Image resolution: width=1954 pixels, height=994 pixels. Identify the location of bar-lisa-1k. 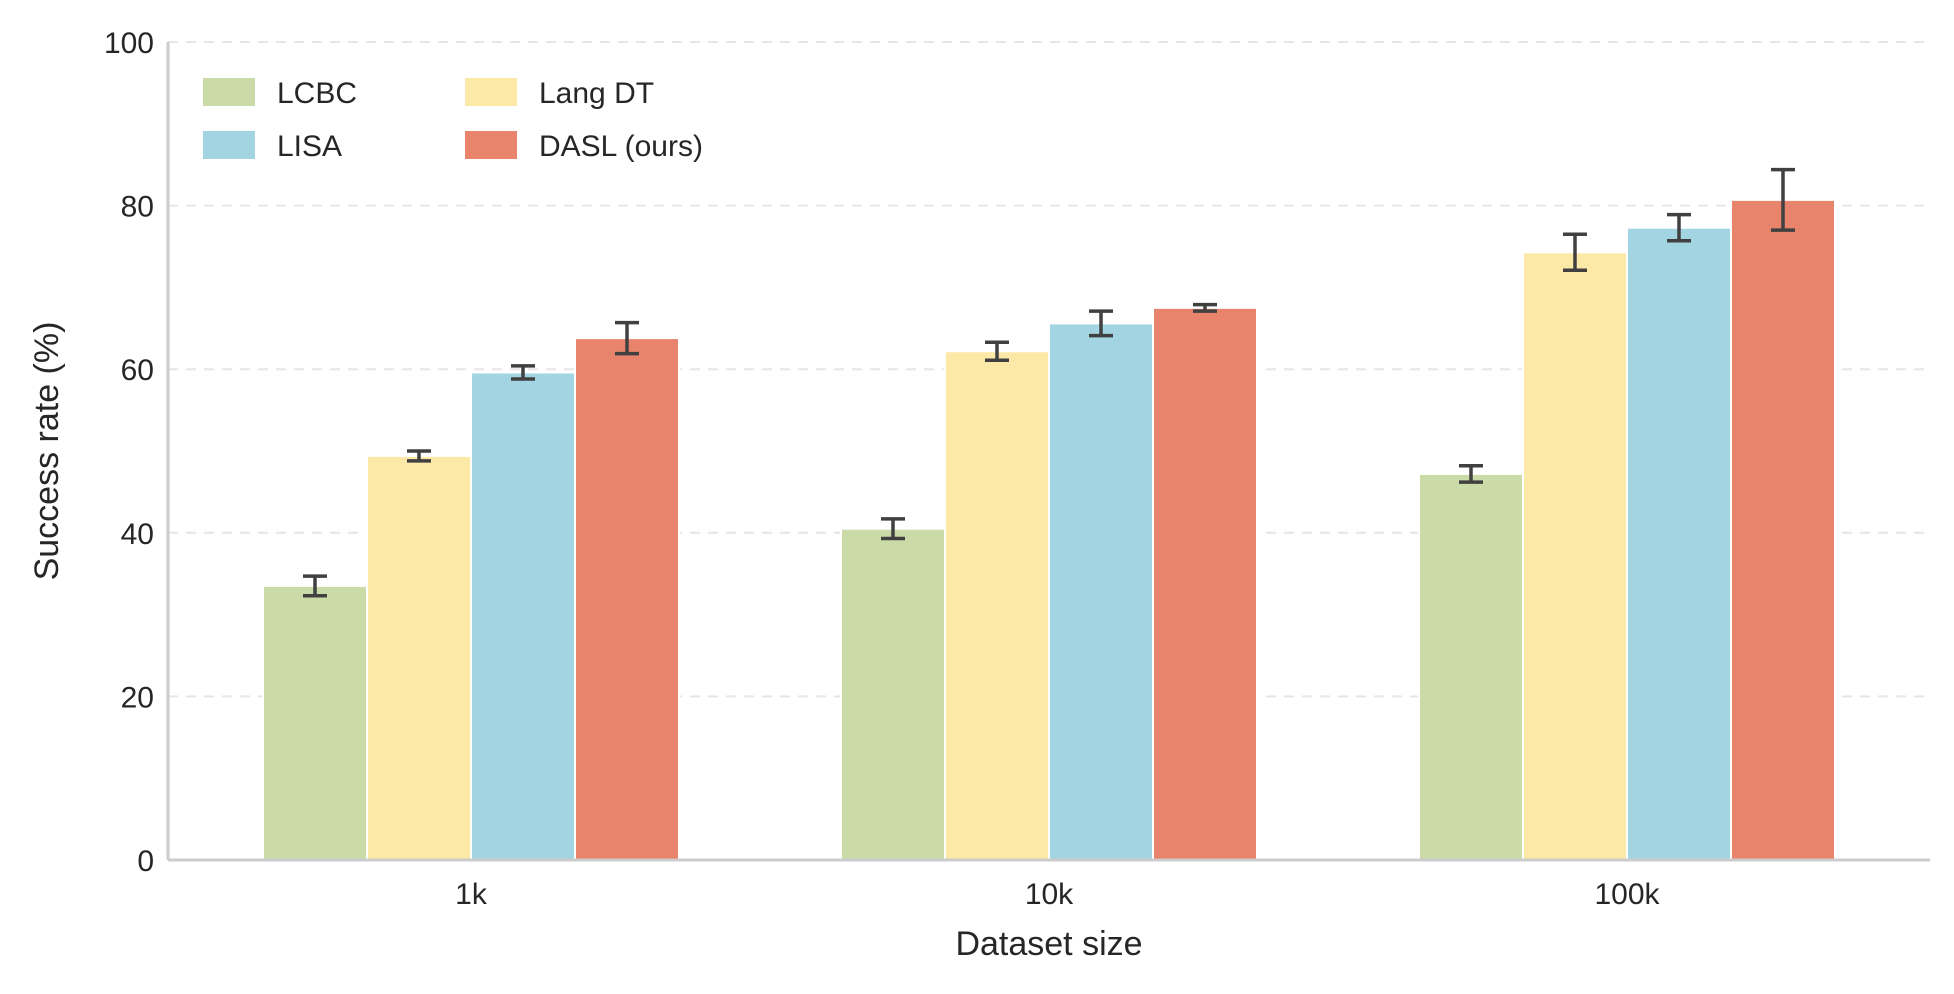
(523, 616).